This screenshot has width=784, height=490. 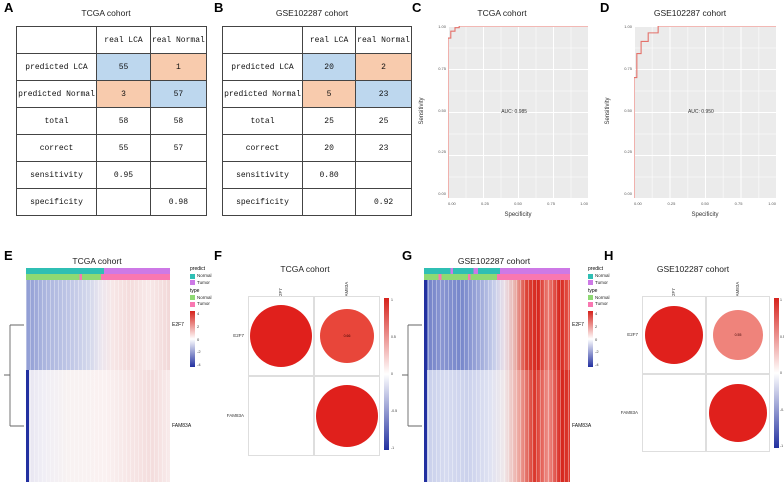 I want to click on cell: 23, so click(x=383, y=148).